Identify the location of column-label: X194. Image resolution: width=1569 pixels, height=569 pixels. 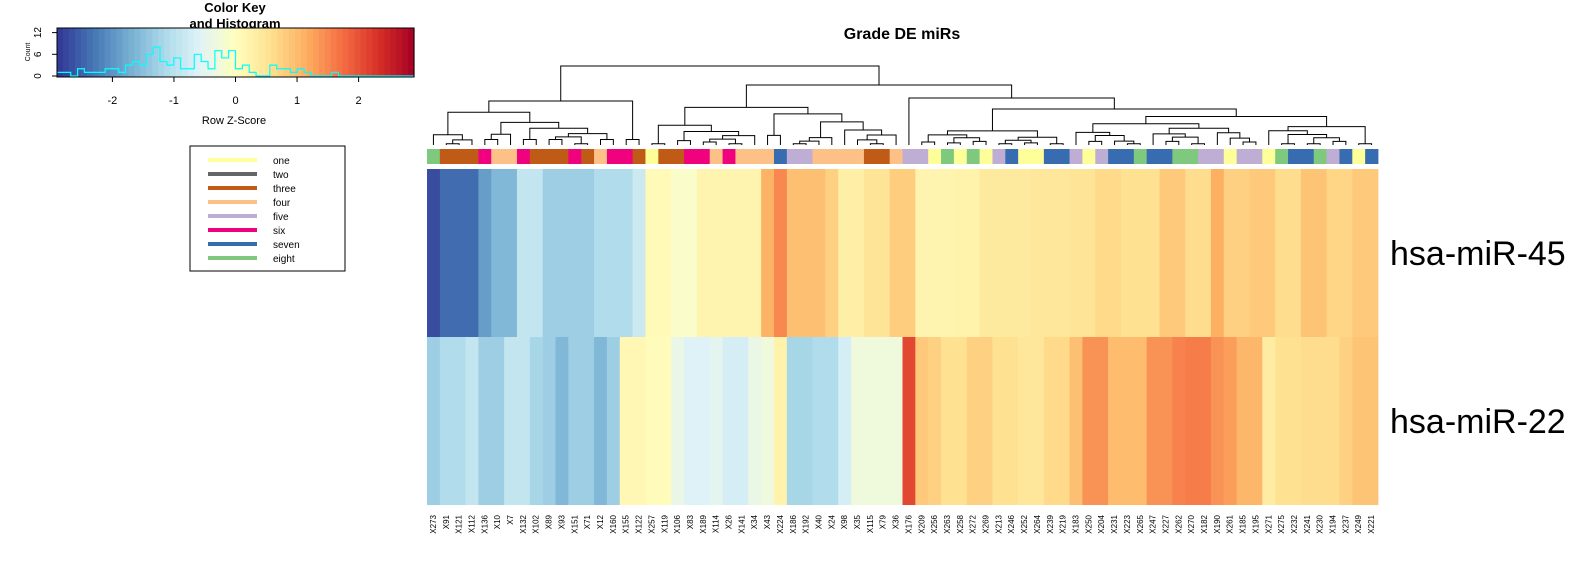
(1333, 523).